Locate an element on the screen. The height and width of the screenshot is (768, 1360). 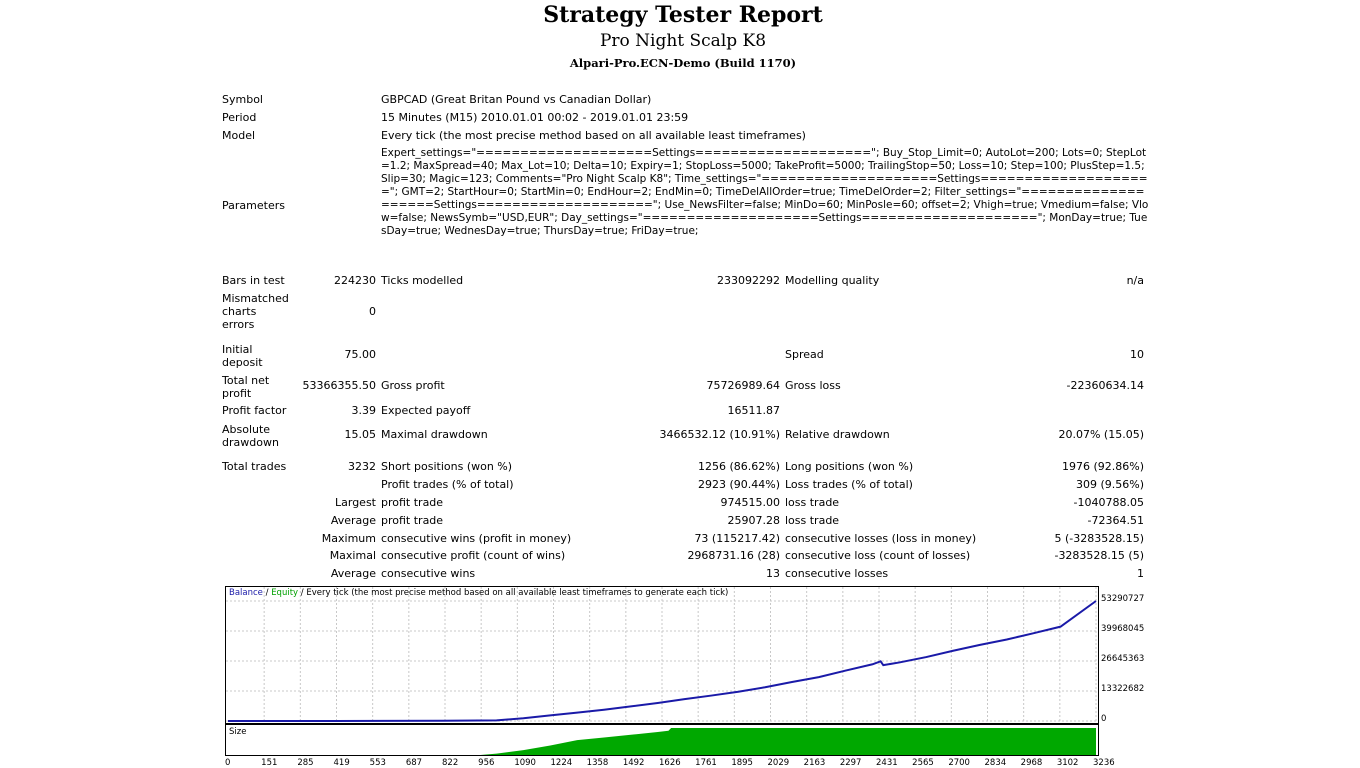
max-cons-losses-label: consecutive losses (loss in money) is located at coordinates (880, 538).